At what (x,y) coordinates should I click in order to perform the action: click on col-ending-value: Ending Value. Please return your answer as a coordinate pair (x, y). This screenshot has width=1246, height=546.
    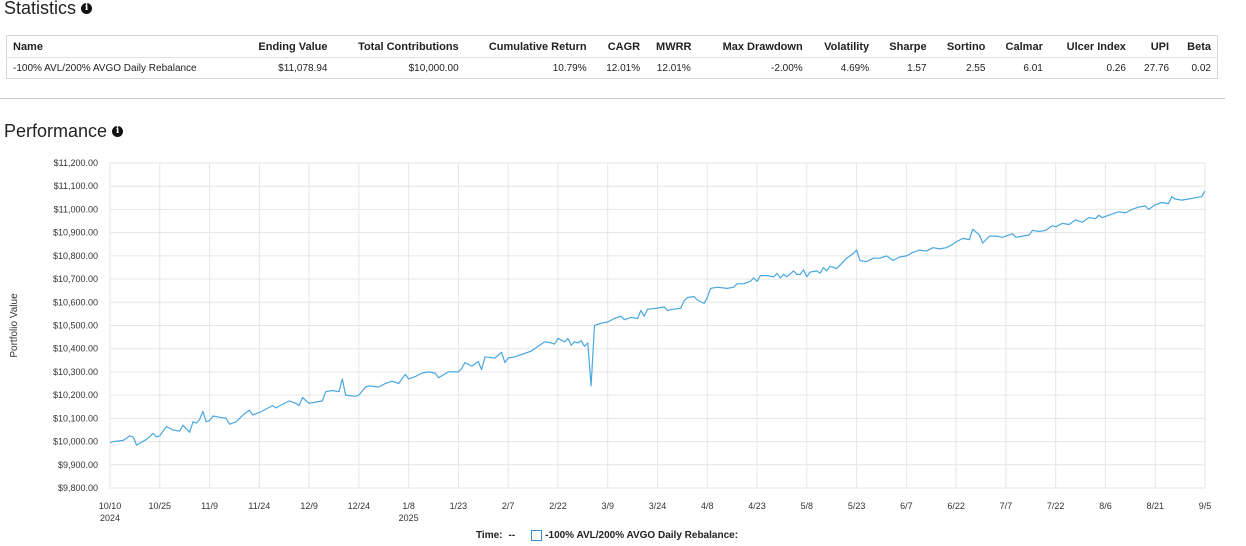
    Looking at the image, I should click on (286, 46).